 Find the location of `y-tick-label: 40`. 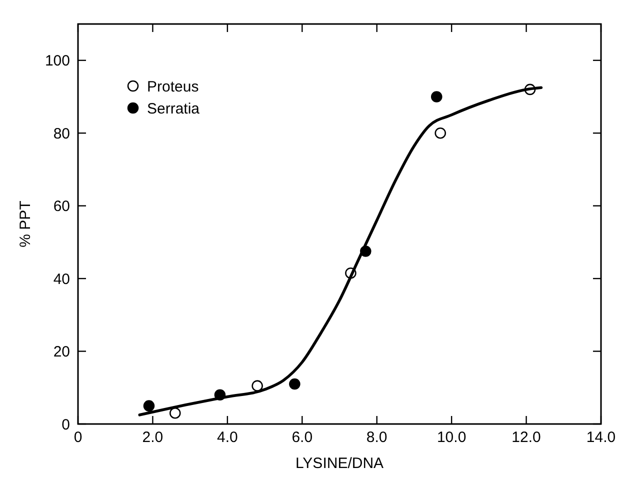

y-tick-label: 40 is located at coordinates (61, 279).